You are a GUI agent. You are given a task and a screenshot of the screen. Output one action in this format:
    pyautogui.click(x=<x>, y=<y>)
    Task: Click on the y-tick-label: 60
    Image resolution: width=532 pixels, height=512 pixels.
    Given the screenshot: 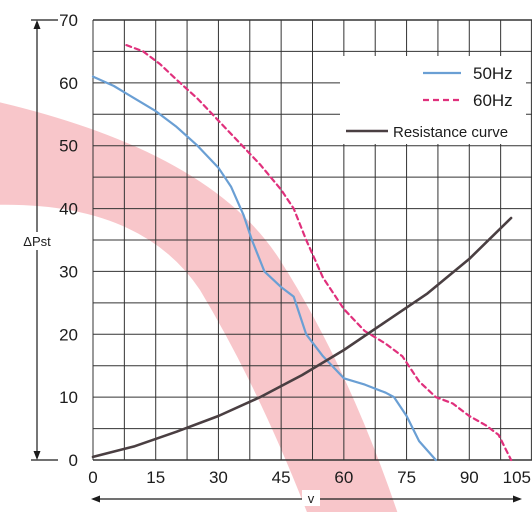 What is the action you would take?
    pyautogui.click(x=68, y=83)
    